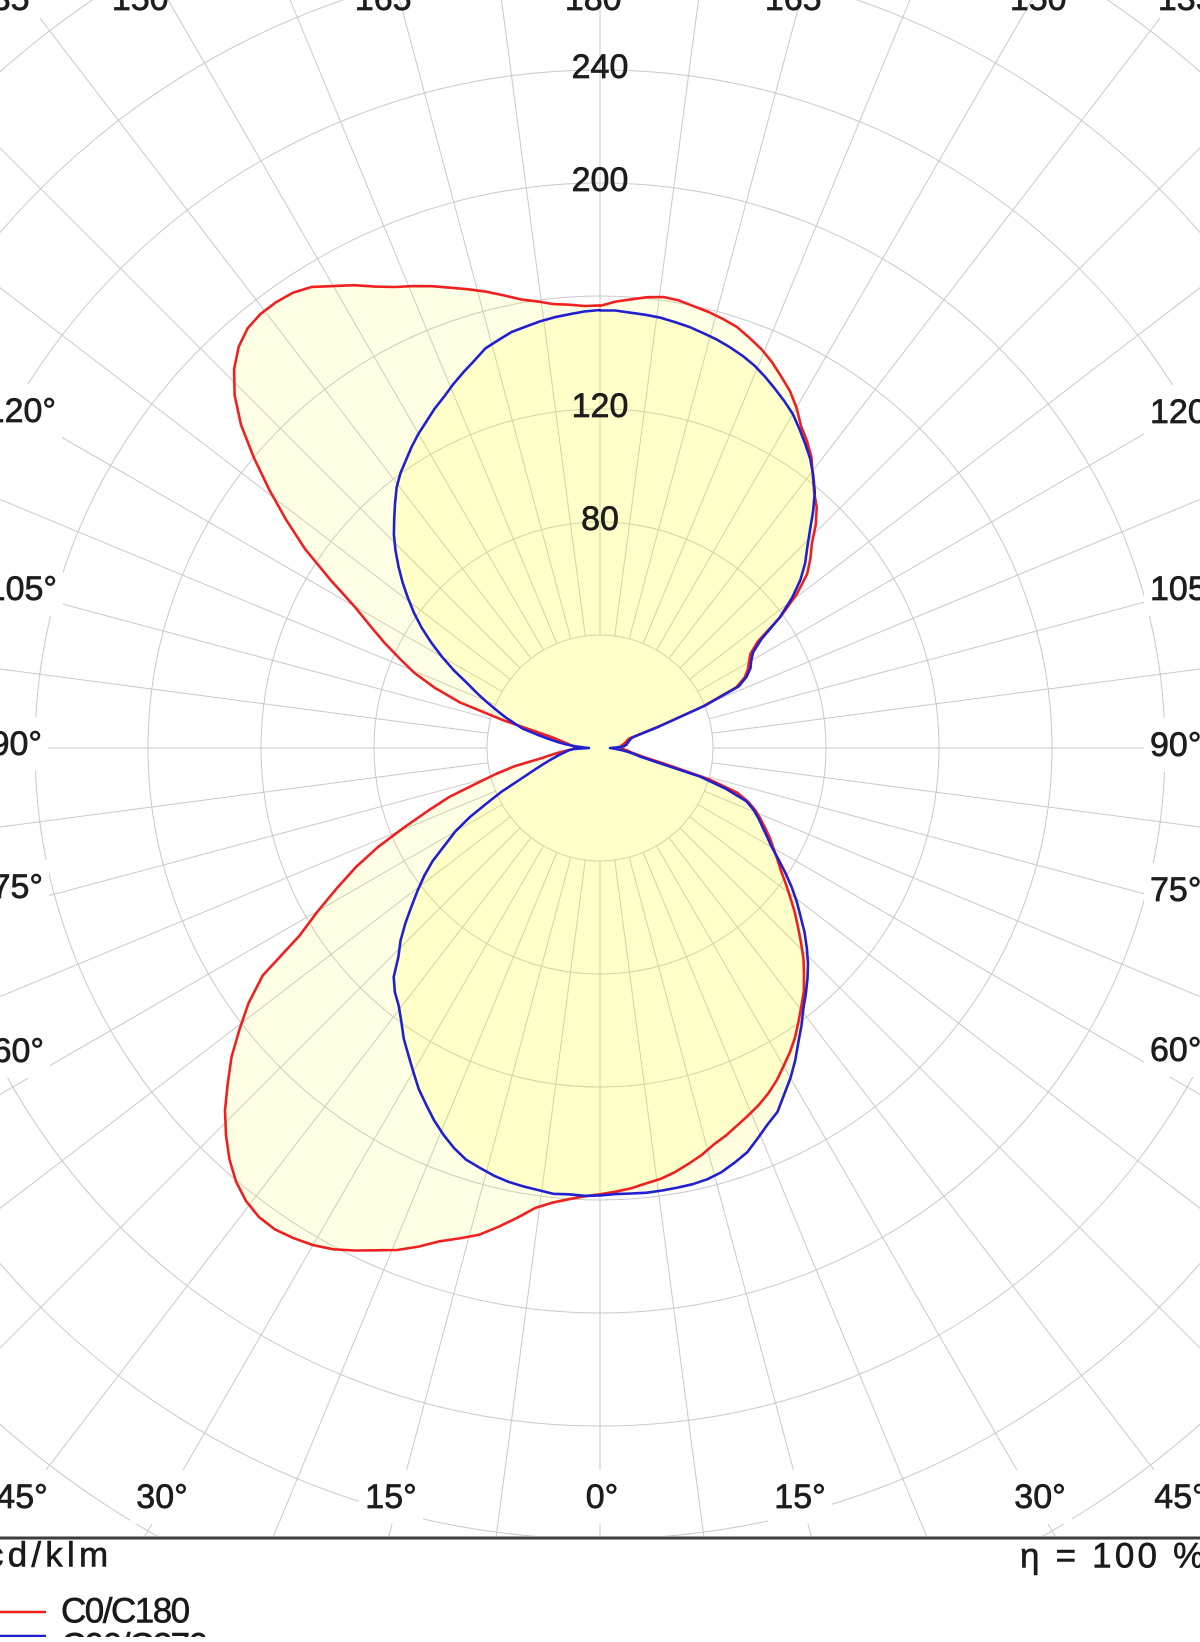  What do you see at coordinates (600, 180) in the screenshot?
I see `svg-text: 200` at bounding box center [600, 180].